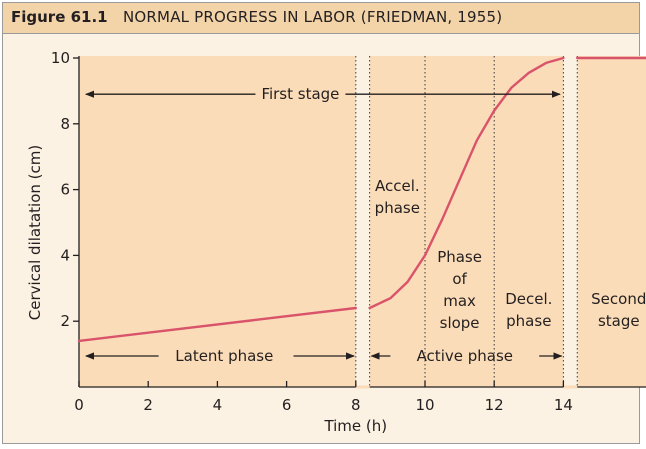 This screenshot has width=646, height=449. What do you see at coordinates (459, 279) in the screenshot?
I see `max-slope-phase-label: of` at bounding box center [459, 279].